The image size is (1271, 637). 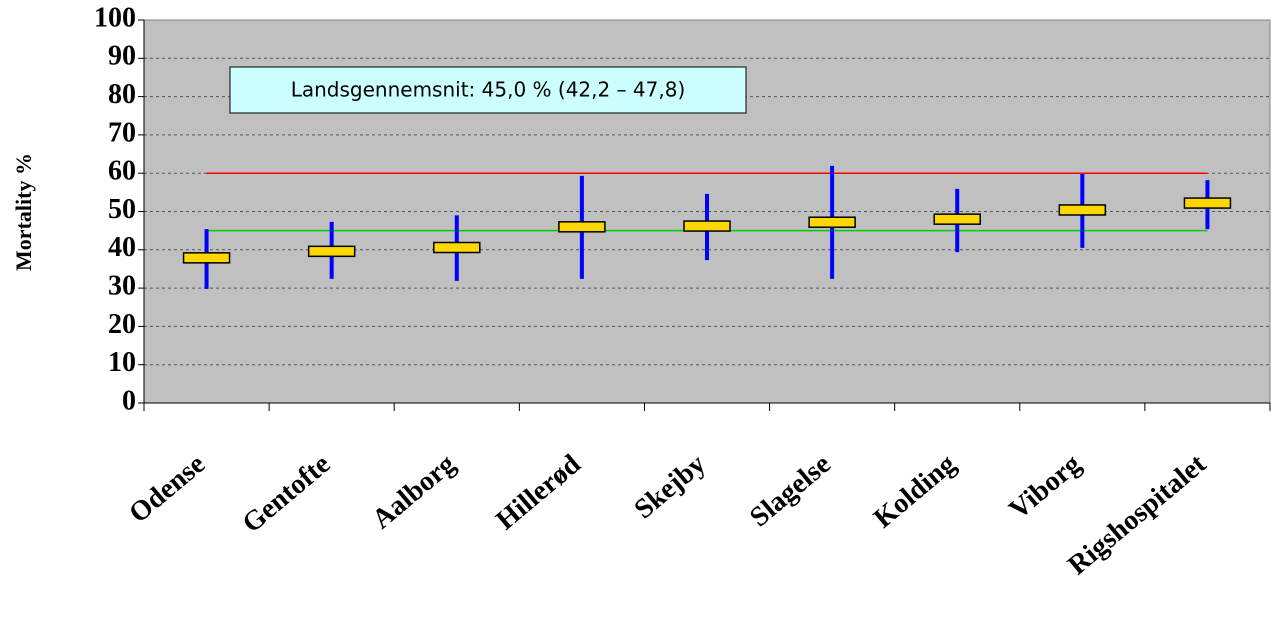 What do you see at coordinates (790, 491) in the screenshot?
I see `x-tick-label: Slagelse` at bounding box center [790, 491].